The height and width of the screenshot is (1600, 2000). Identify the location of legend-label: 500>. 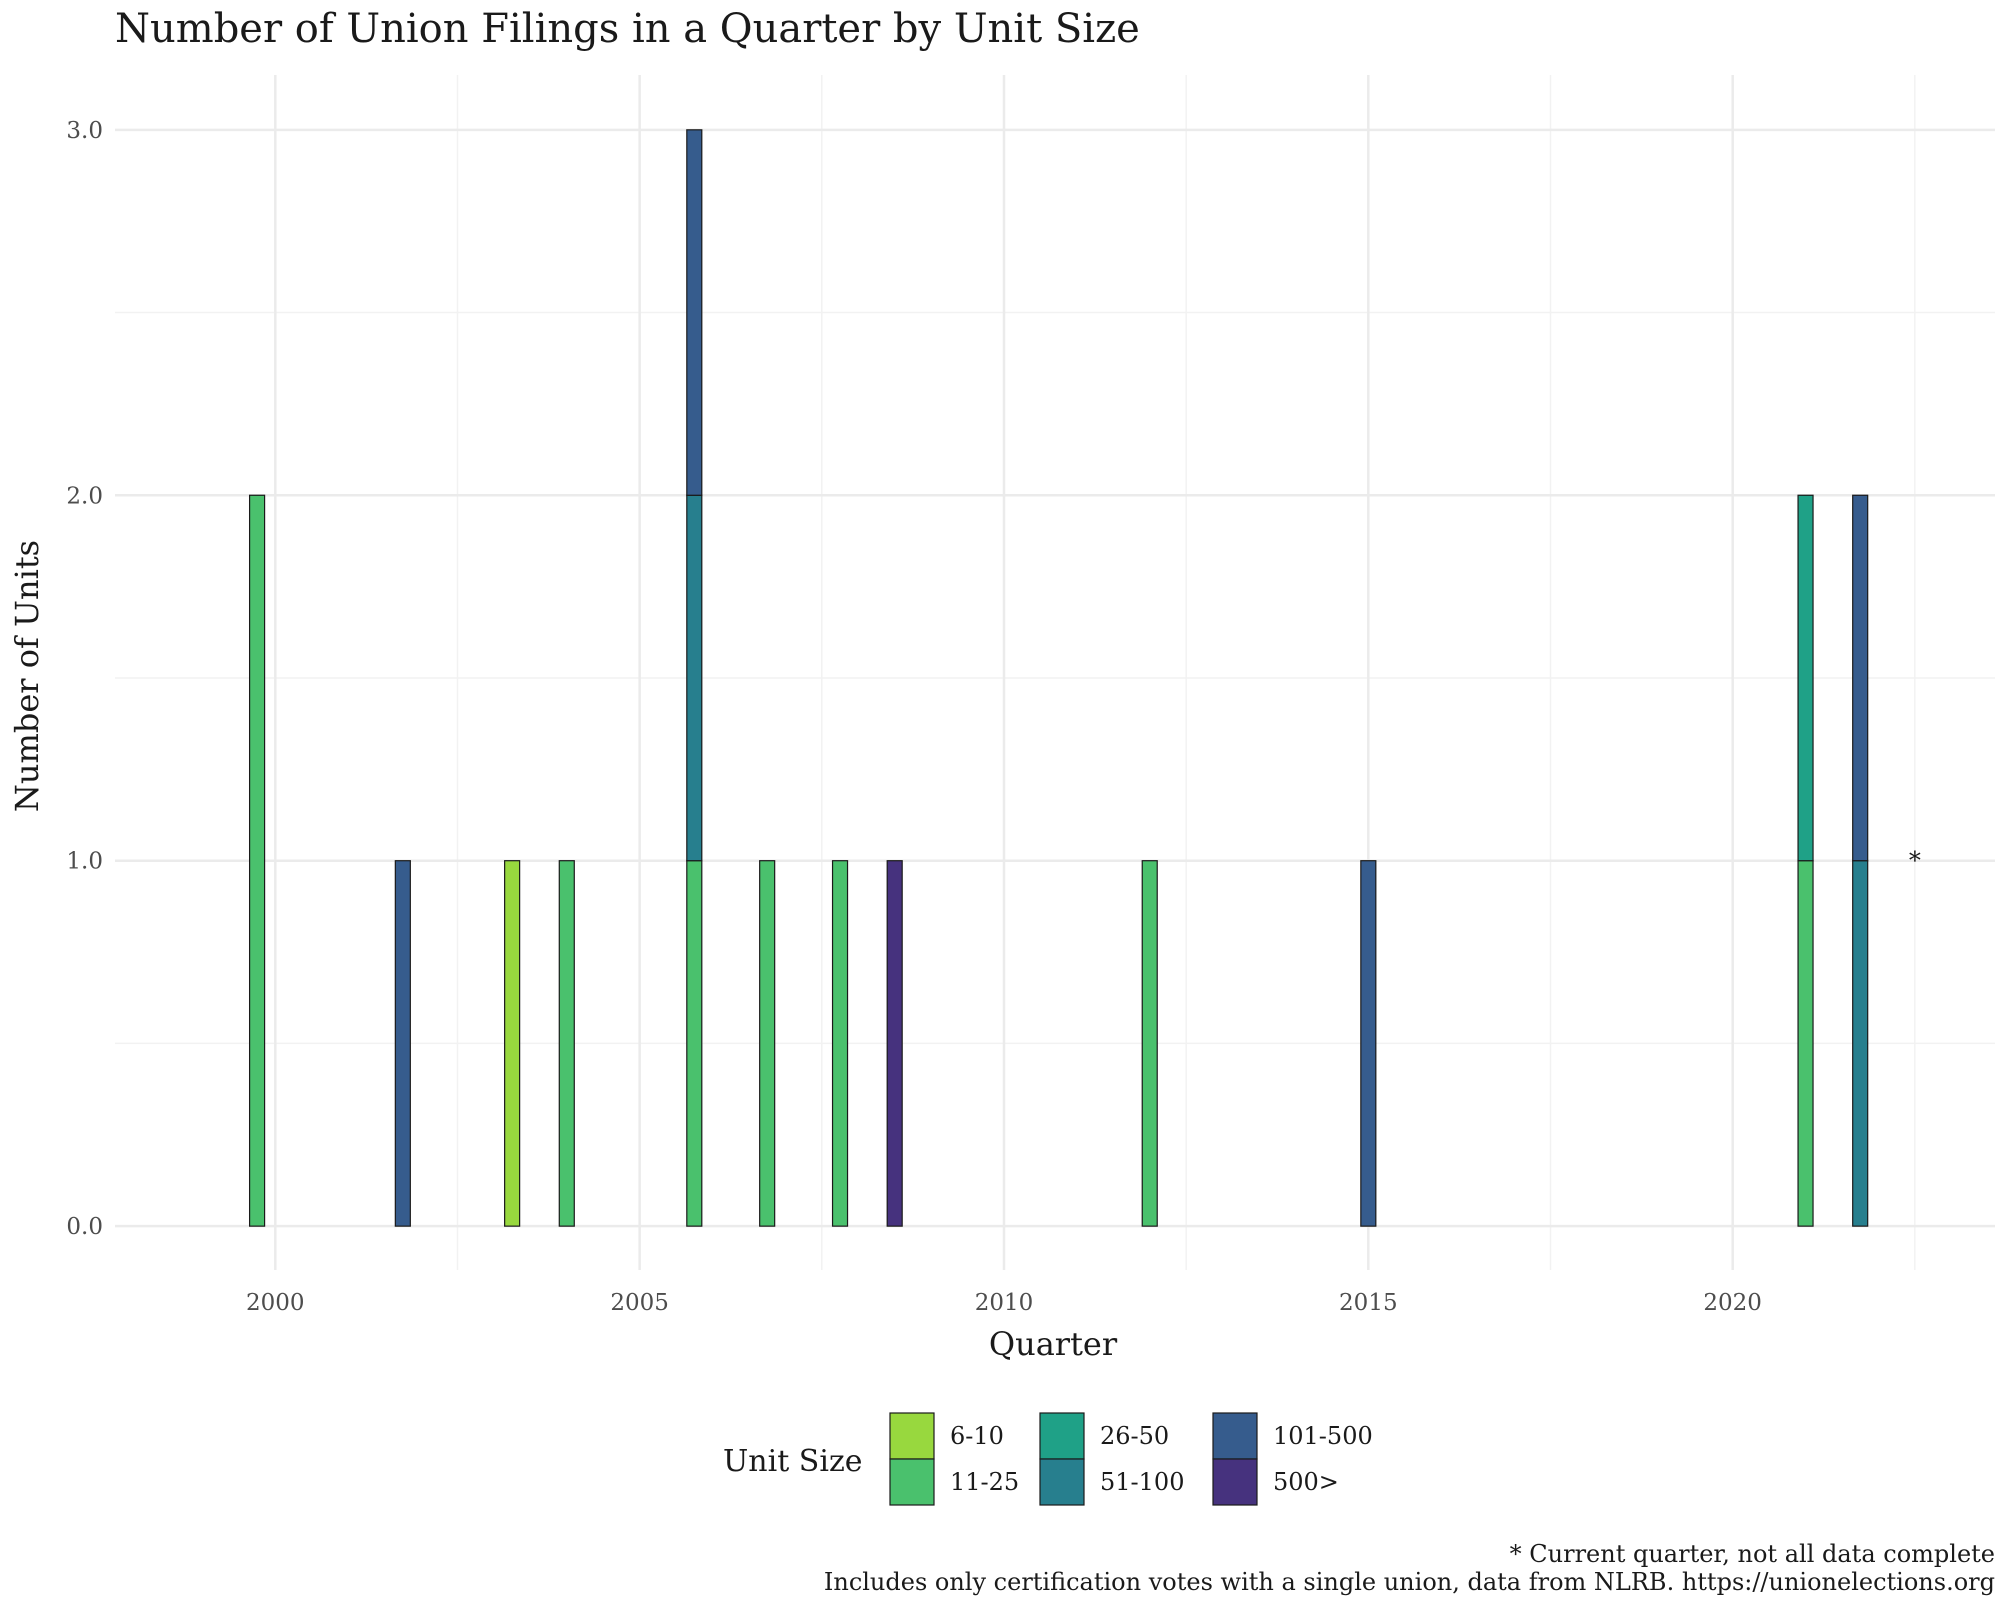
(1306, 1482).